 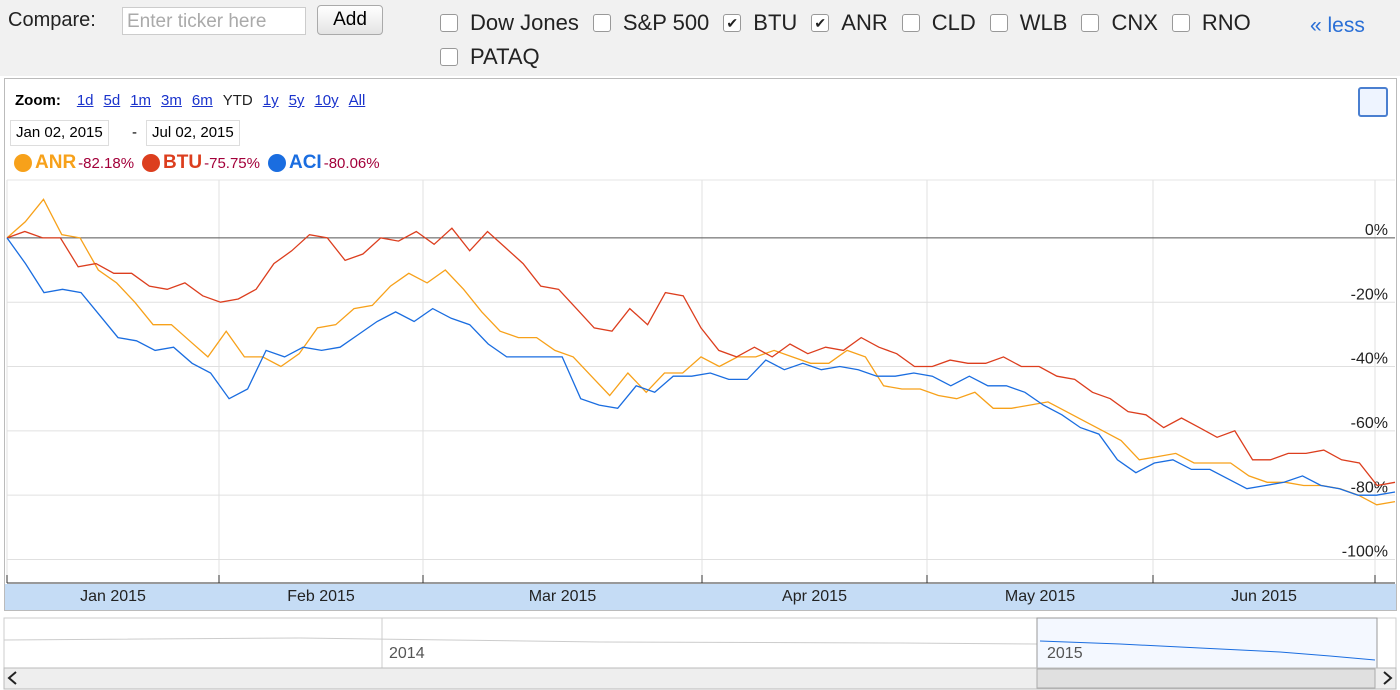 What do you see at coordinates (113, 596) in the screenshot?
I see `x-tick-label: Jan 2015` at bounding box center [113, 596].